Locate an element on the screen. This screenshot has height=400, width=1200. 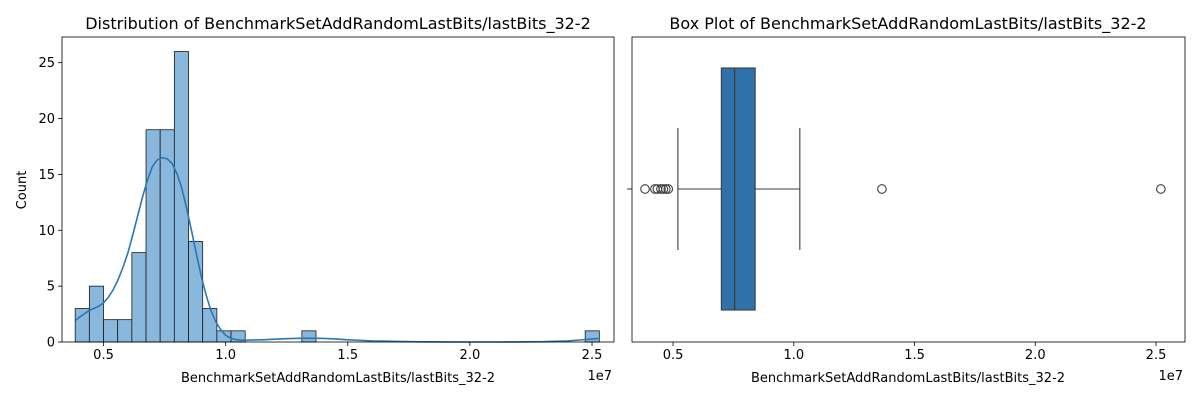
histogram-y-tick-label: 25 is located at coordinates (46, 63).